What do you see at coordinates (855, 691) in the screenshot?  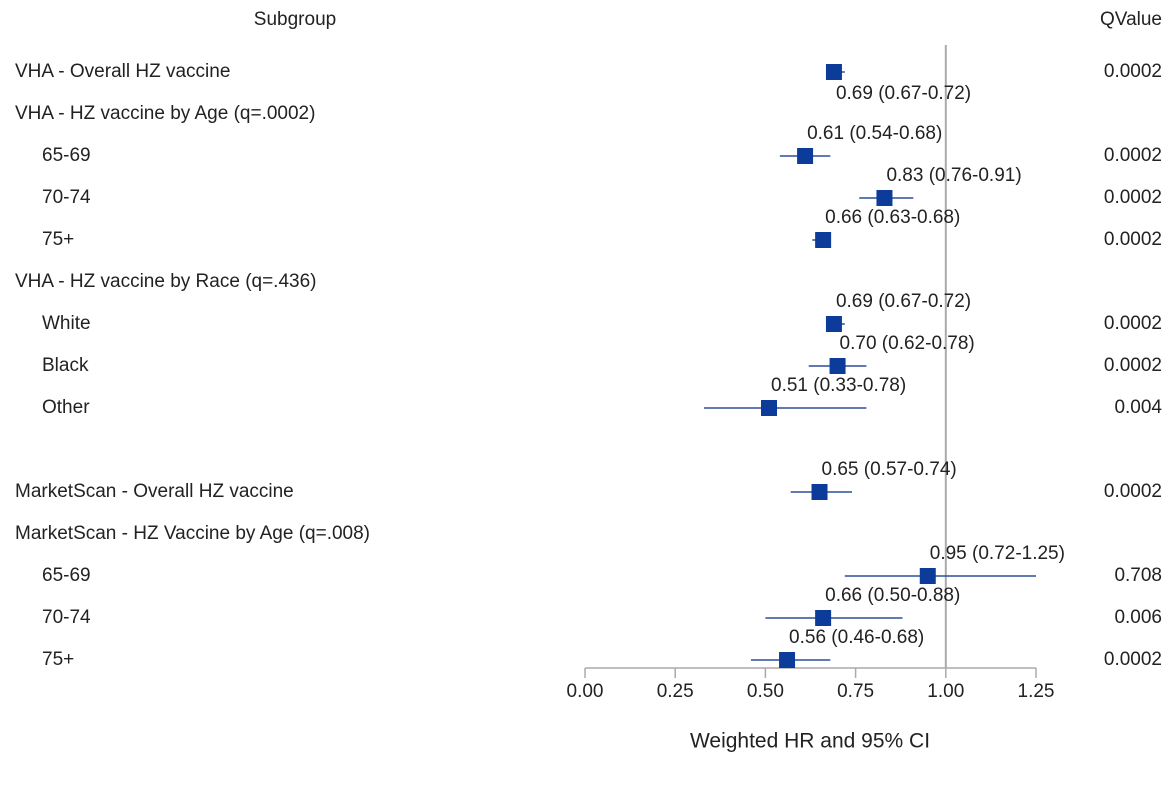 I see `x-tick-label: 0.75` at bounding box center [855, 691].